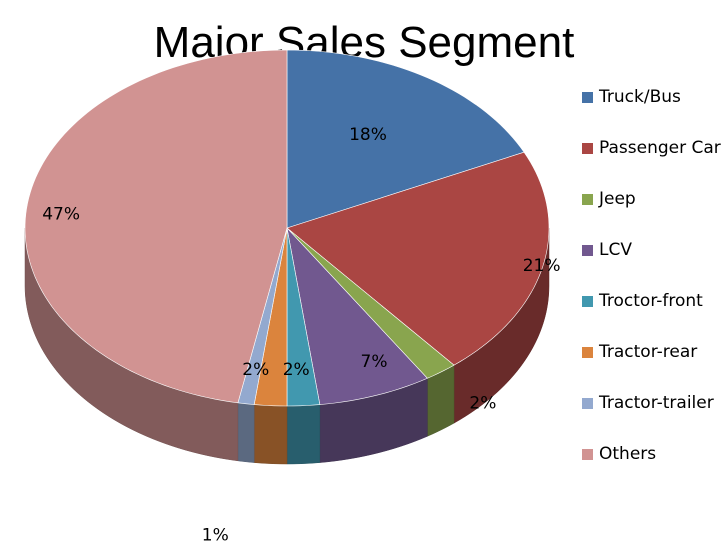 This screenshot has width=728, height=546. Describe the element at coordinates (660, 148) in the screenshot. I see `legend-label: Passenger Car` at that location.